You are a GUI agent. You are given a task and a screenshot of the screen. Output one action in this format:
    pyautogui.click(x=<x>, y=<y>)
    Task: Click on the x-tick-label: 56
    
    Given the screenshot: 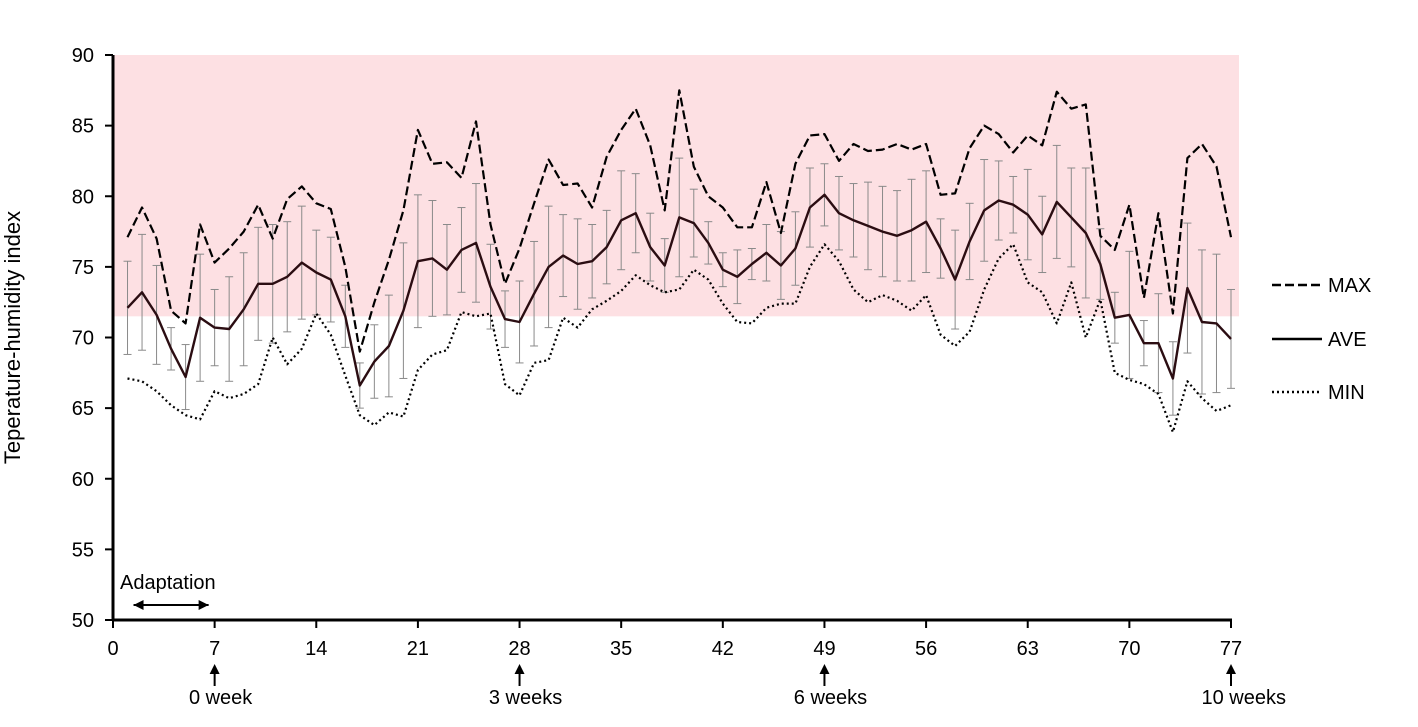 What is the action you would take?
    pyautogui.click(x=926, y=649)
    